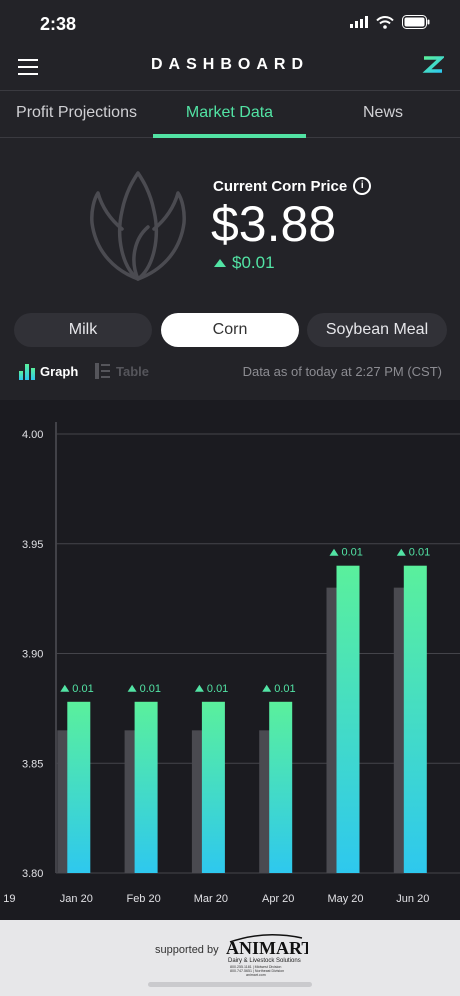 The image size is (460, 996). I want to click on app-header: DASHBOARD, so click(230, 69).